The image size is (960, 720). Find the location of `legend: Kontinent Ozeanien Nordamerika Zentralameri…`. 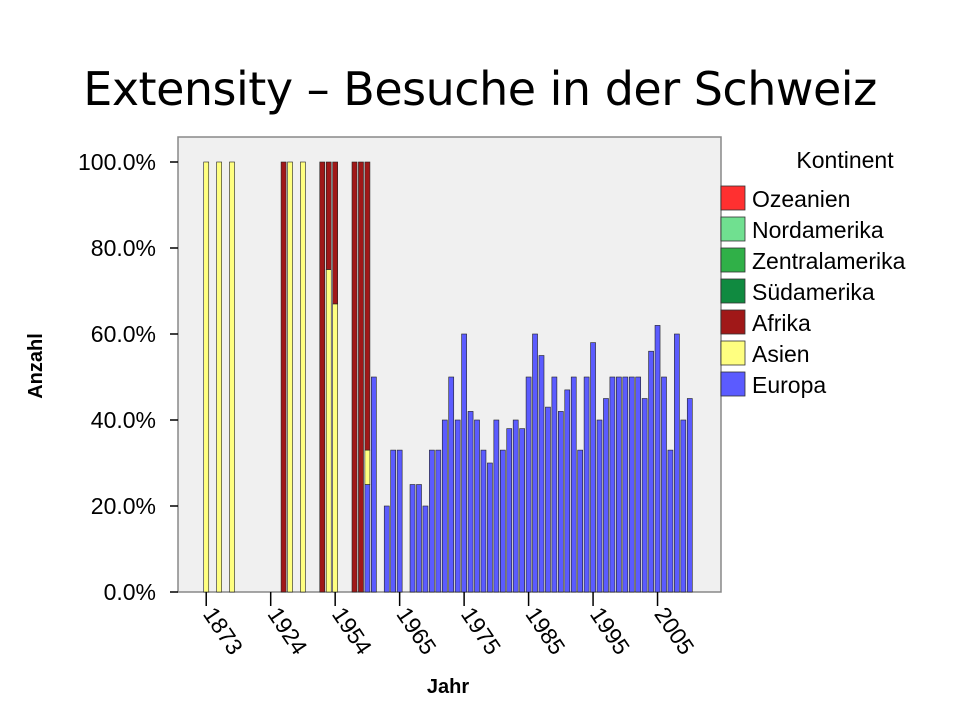

legend: Kontinent Ozeanien Nordamerika Zentralameri… is located at coordinates (813, 272).